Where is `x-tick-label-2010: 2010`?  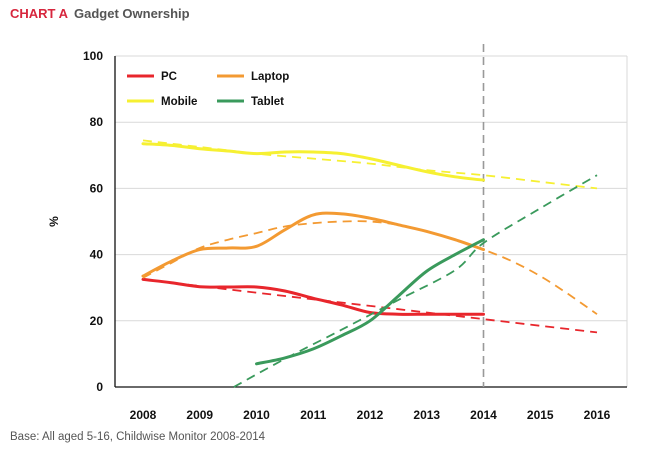
x-tick-label-2010: 2010 is located at coordinates (256, 415).